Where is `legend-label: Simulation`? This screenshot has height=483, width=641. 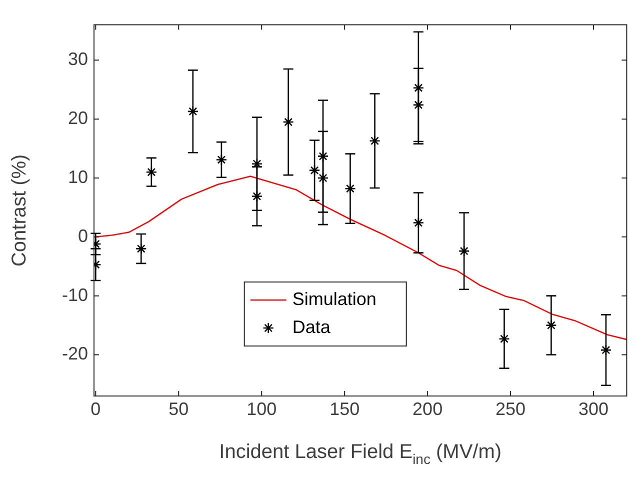
legend-label: Simulation is located at coordinates (334, 298).